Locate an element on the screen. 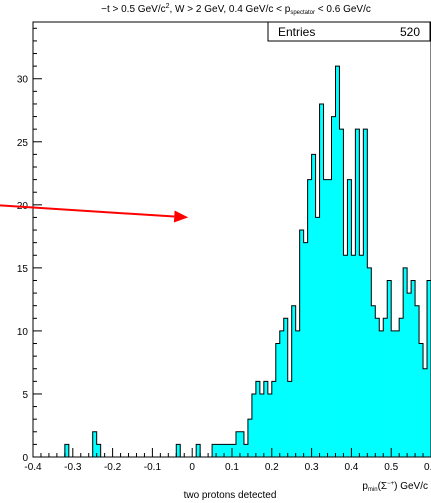 The height and width of the screenshot is (503, 431). y-tick-label: 5 is located at coordinates (25, 395).